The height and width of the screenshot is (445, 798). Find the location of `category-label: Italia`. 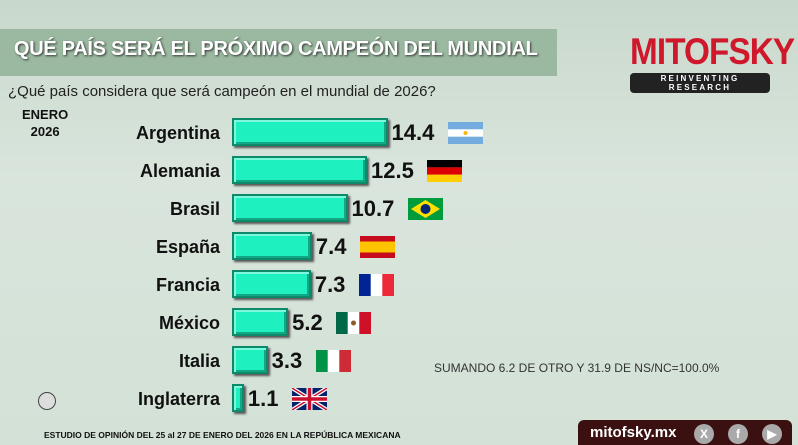

category-label: Italia is located at coordinates (199, 361).